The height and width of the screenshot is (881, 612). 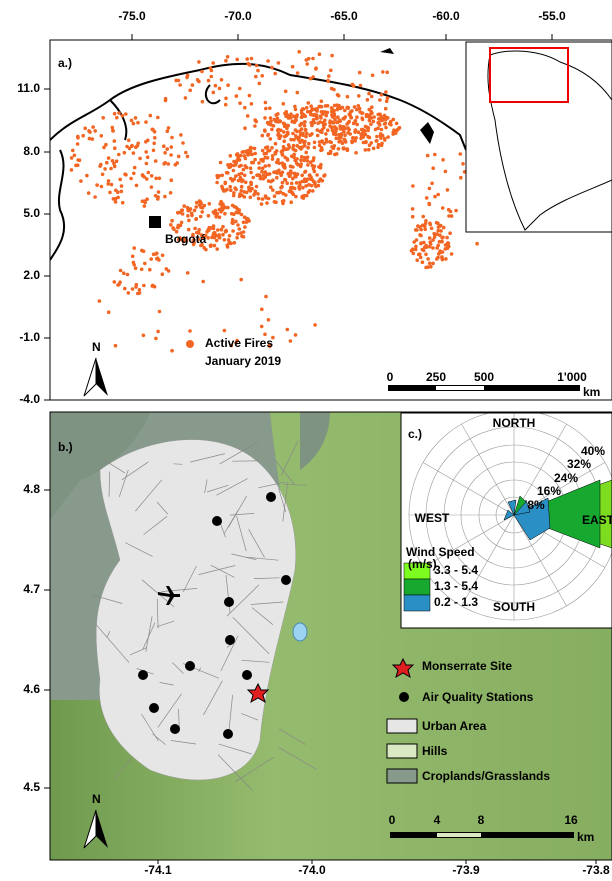 I want to click on scale-unit: km, so click(x=585, y=837).